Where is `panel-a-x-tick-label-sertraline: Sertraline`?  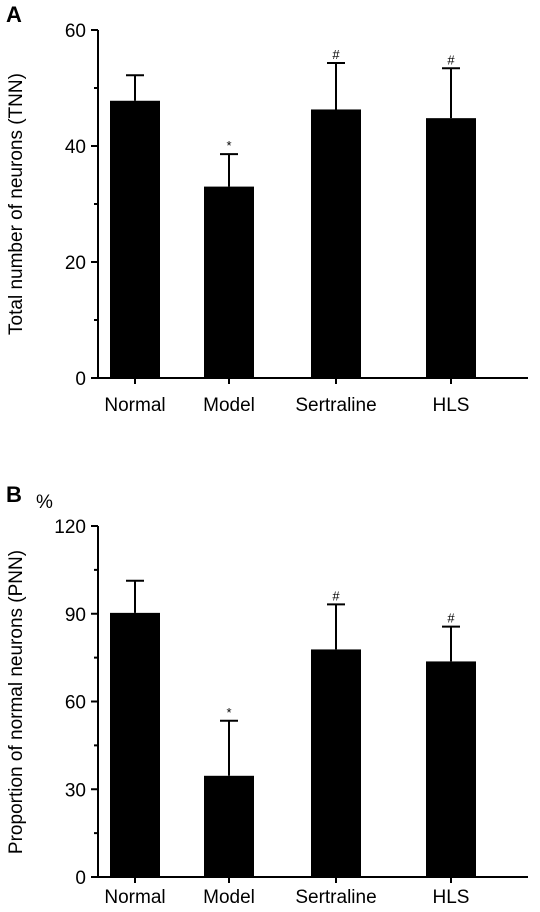
panel-a-x-tick-label-sertraline: Sertraline is located at coordinates (335, 405).